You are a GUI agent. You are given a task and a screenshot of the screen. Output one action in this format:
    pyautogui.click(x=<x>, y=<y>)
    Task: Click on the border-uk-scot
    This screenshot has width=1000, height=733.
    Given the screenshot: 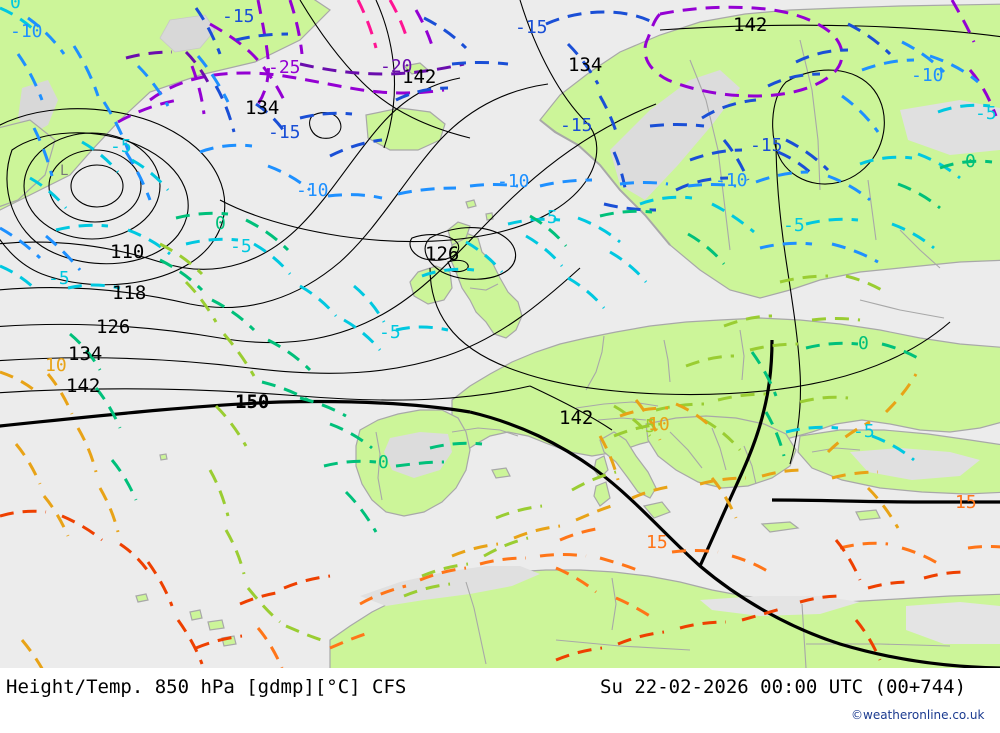 What is the action you would take?
    pyautogui.click(x=484, y=287)
    